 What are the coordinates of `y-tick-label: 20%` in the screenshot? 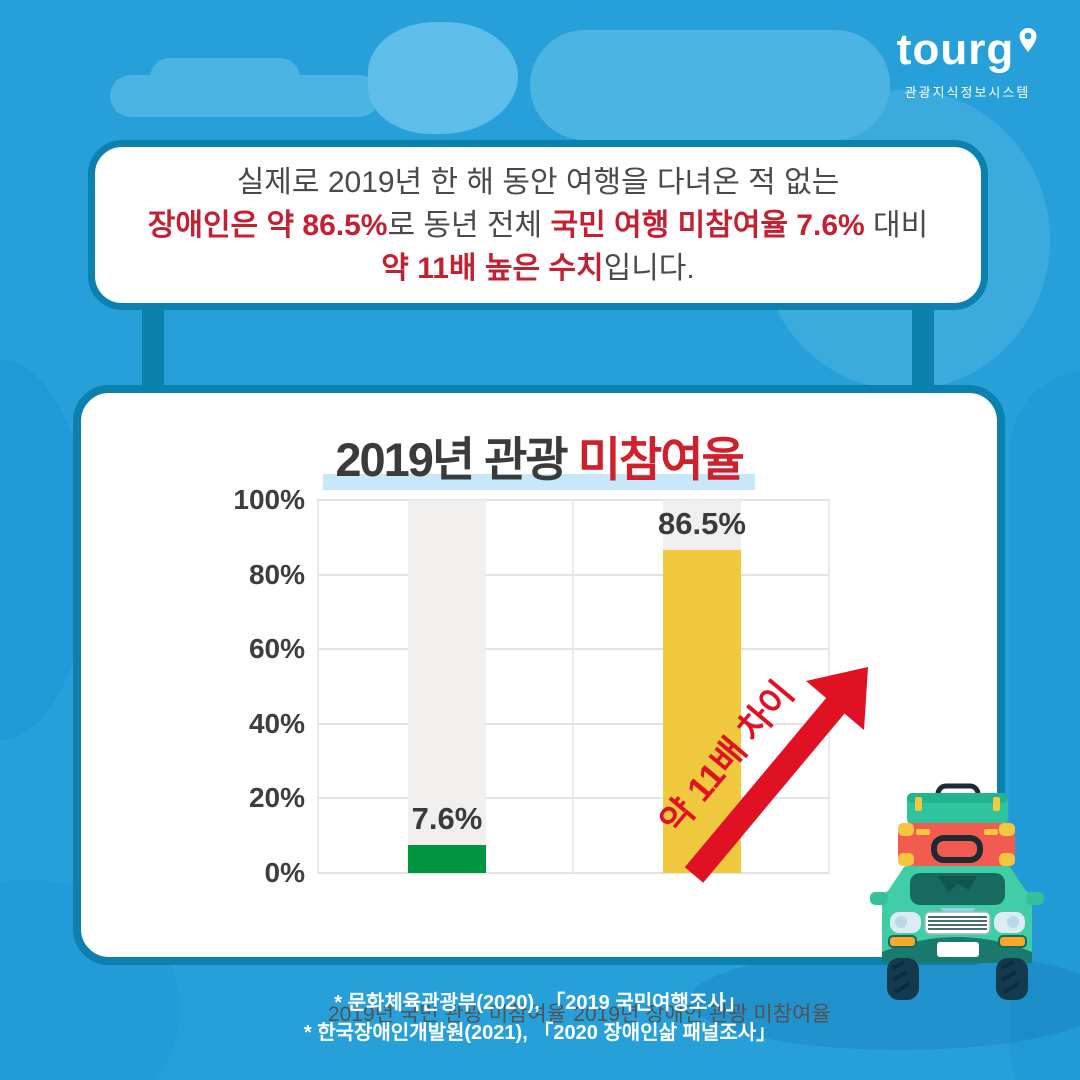 It's located at (276, 798).